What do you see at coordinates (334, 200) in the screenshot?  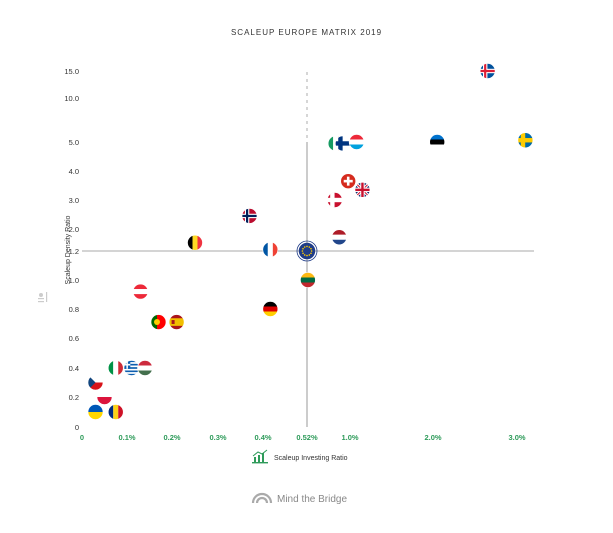 I see `point-dk-flag` at bounding box center [334, 200].